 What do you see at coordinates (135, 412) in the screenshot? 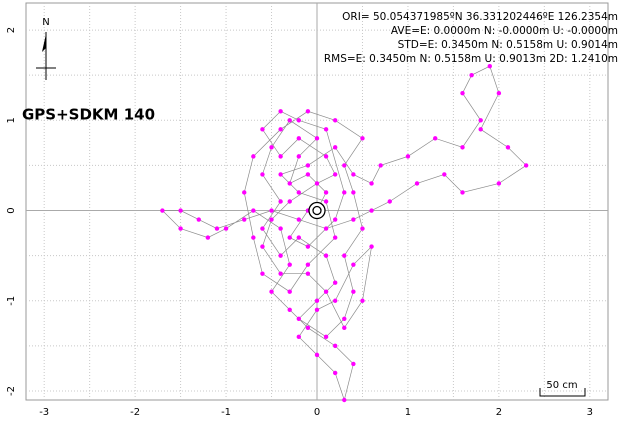
I see `x-tick-label: -2` at bounding box center [135, 412].